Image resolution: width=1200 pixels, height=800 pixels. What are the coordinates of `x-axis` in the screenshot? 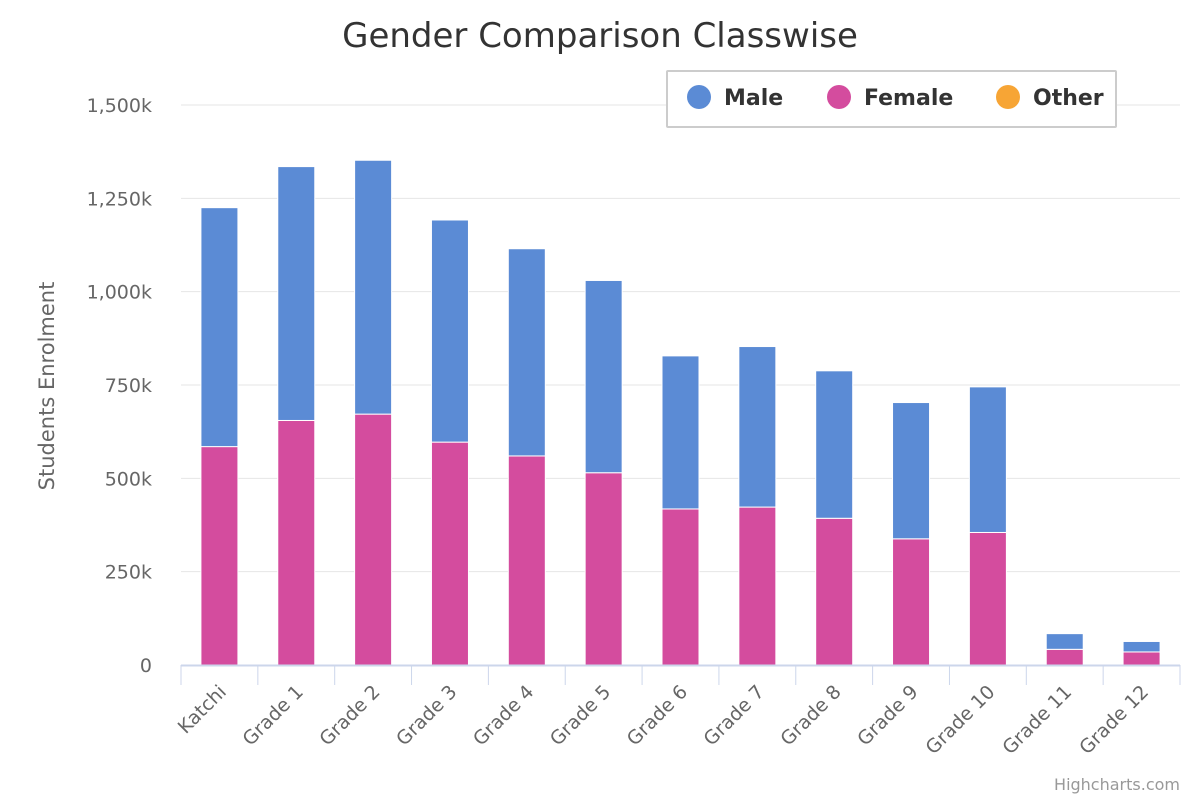 It's located at (680, 674).